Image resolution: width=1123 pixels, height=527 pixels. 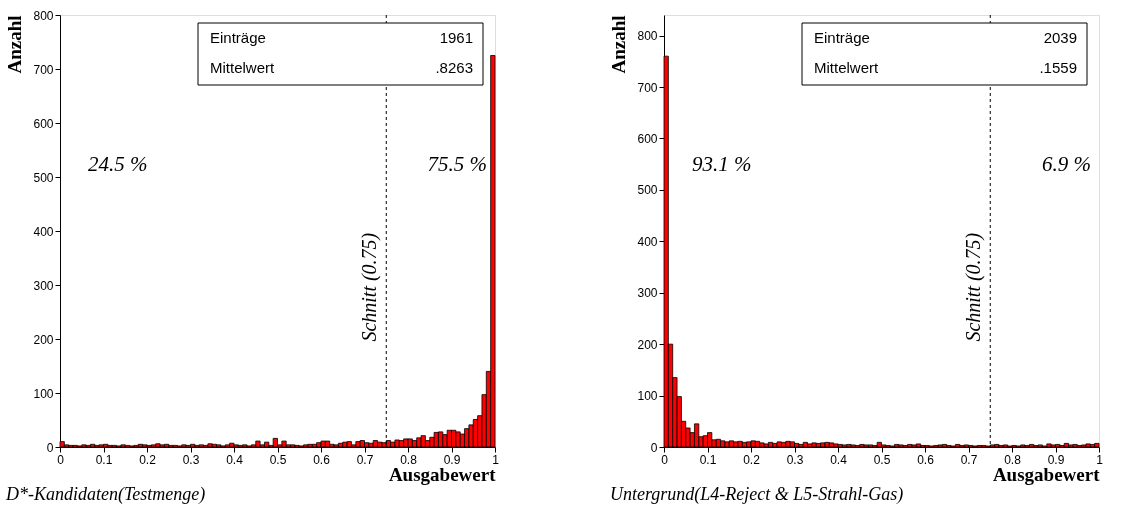 What do you see at coordinates (1060, 37) in the screenshot?
I see `annotation: 2039` at bounding box center [1060, 37].